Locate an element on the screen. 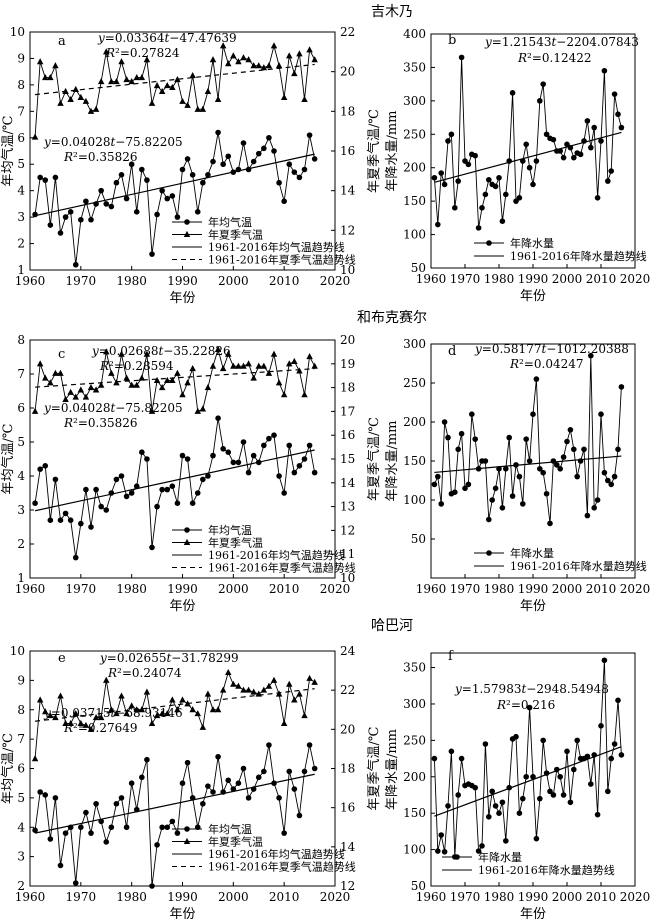  annual-temp-line is located at coordinates (175, 488).